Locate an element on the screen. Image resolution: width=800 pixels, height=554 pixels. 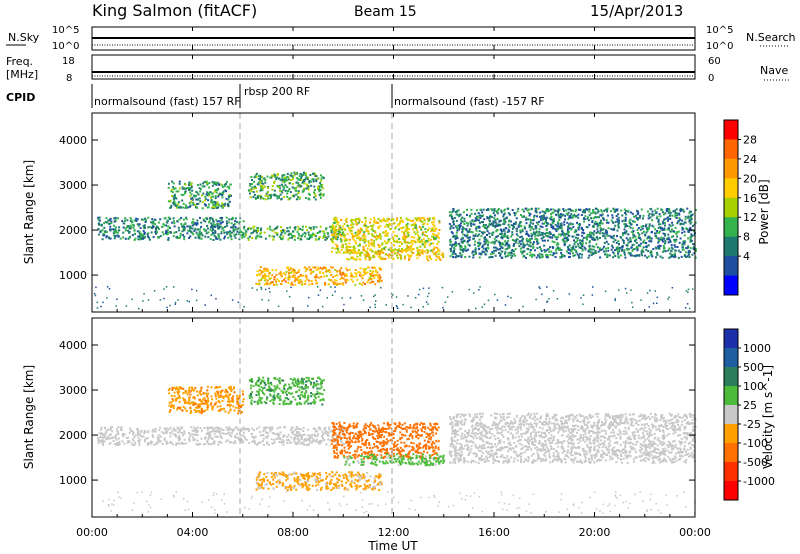
power-y-tick-label: 4000 is located at coordinates (73, 140).